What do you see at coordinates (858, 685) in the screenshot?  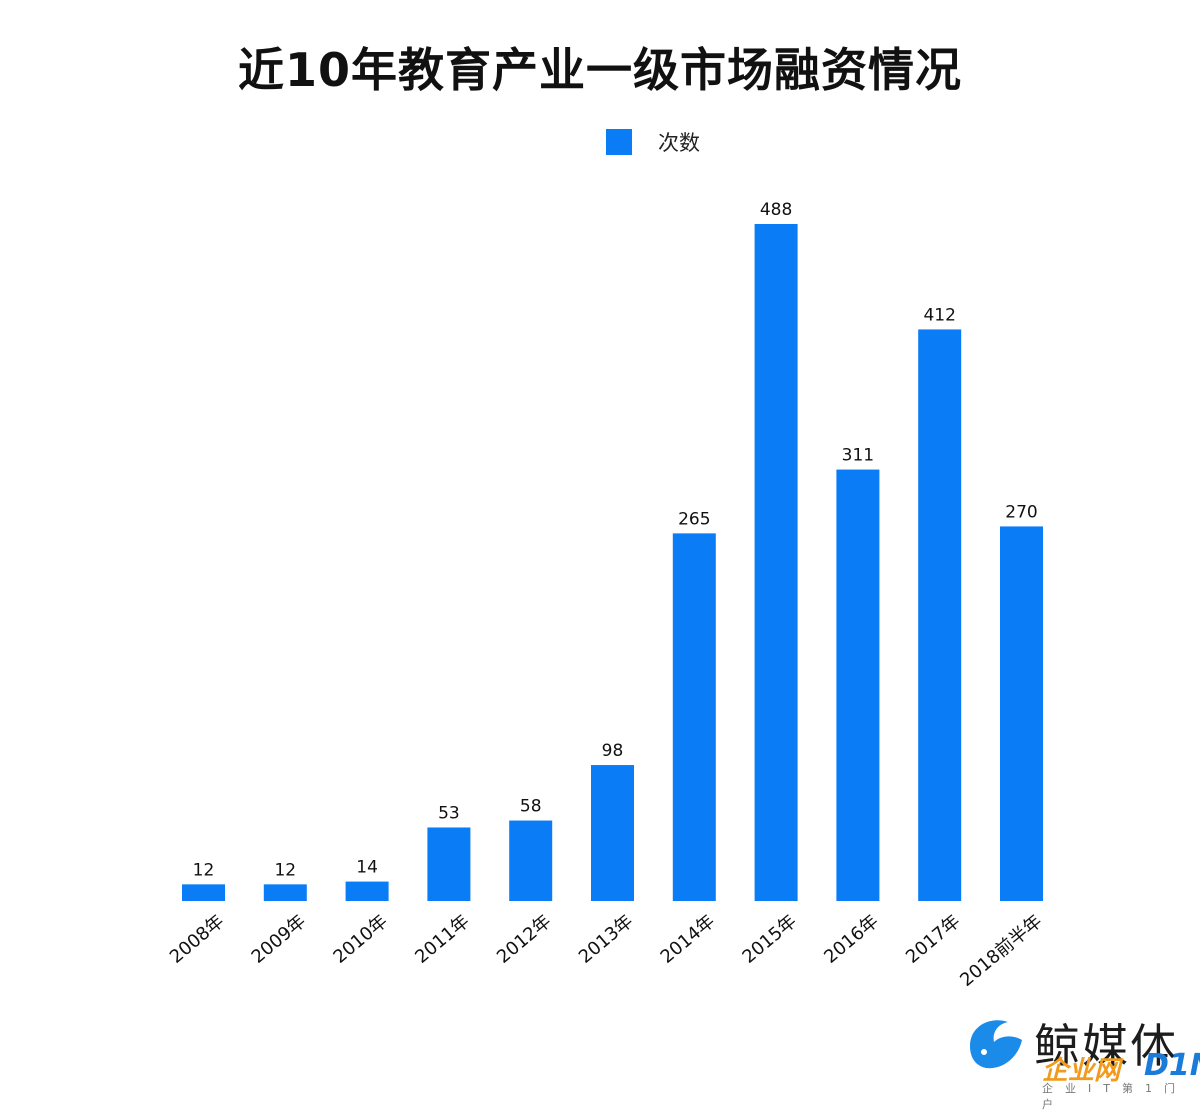 I see `bar-2016年` at bounding box center [858, 685].